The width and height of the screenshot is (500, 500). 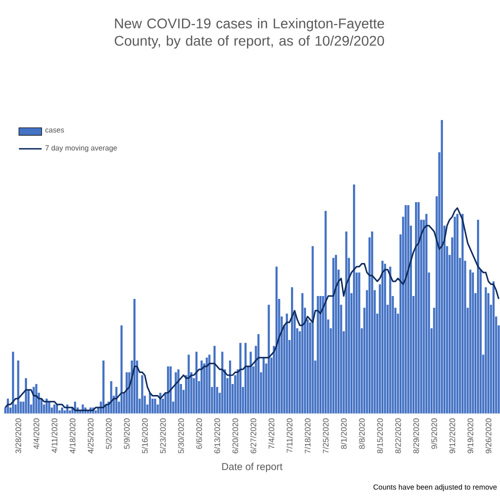 What do you see at coordinates (73, 436) in the screenshot?
I see `x-tick-label: 4/18/2020` at bounding box center [73, 436].